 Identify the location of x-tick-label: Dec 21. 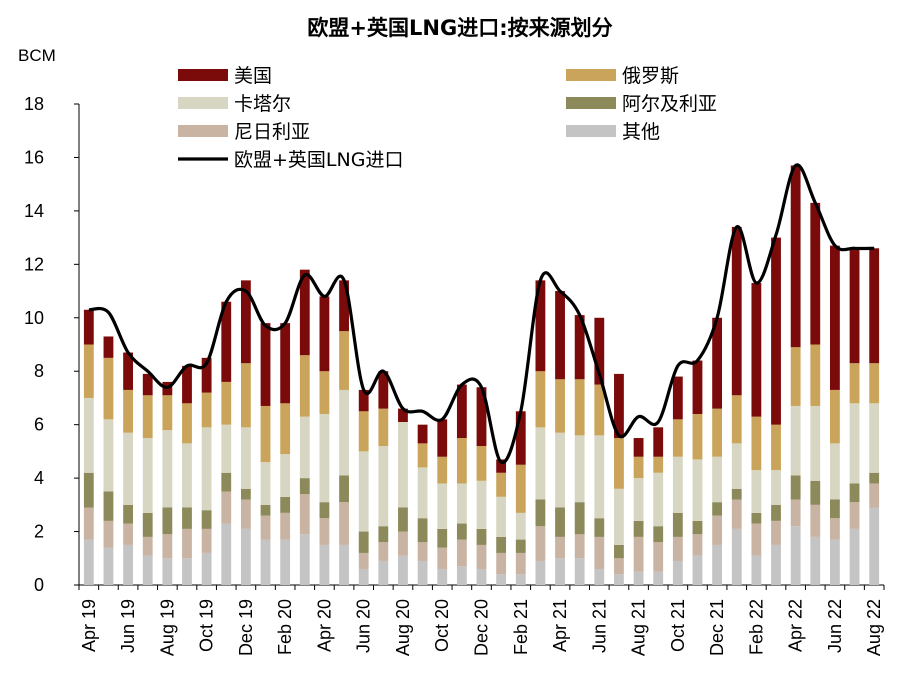
(717, 627).